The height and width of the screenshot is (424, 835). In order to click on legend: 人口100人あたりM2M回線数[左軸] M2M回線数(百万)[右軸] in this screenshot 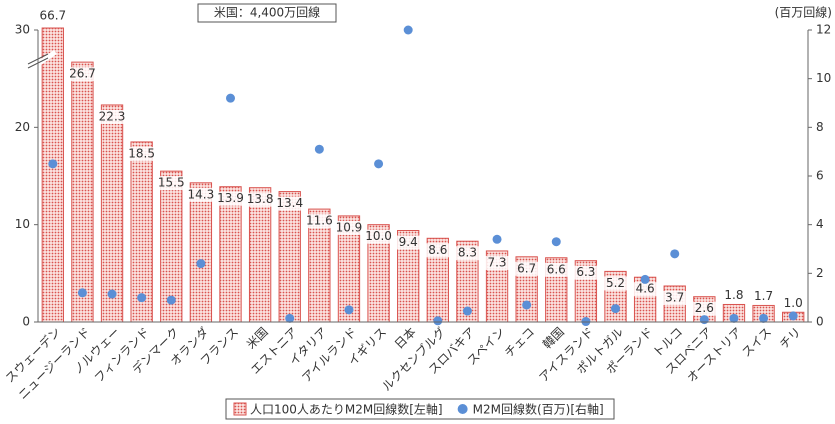, I will do `click(420, 409)`.